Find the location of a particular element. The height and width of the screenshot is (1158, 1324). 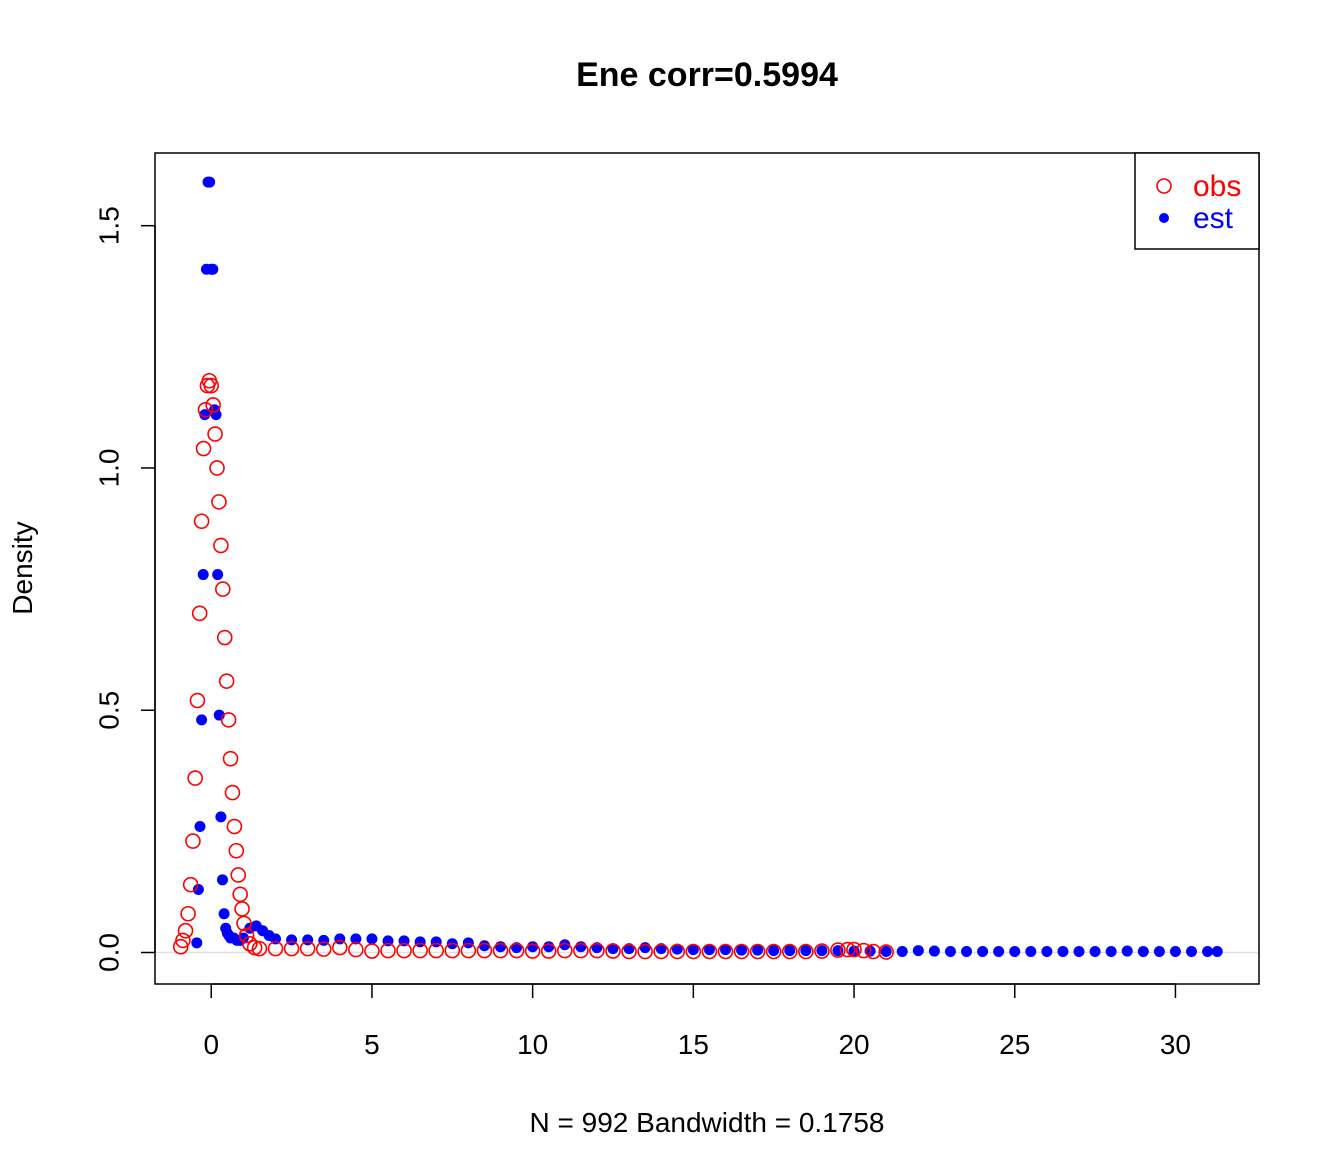

x-tick-label: 5 is located at coordinates (372, 1044).